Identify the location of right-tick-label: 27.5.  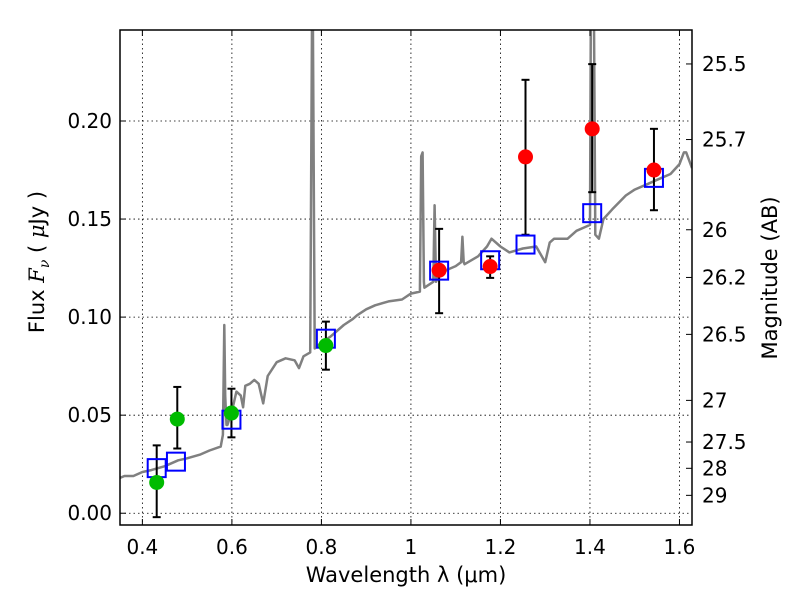
(724, 442).